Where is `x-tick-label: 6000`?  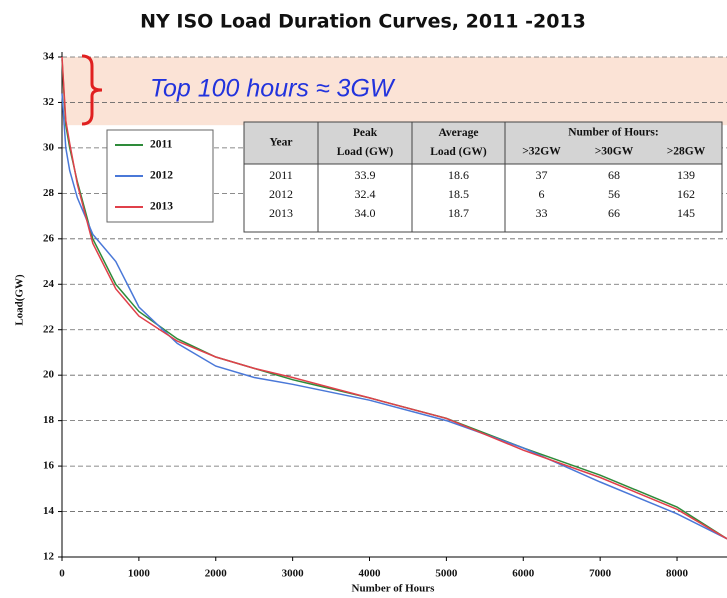 x-tick-label: 6000 is located at coordinates (523, 574).